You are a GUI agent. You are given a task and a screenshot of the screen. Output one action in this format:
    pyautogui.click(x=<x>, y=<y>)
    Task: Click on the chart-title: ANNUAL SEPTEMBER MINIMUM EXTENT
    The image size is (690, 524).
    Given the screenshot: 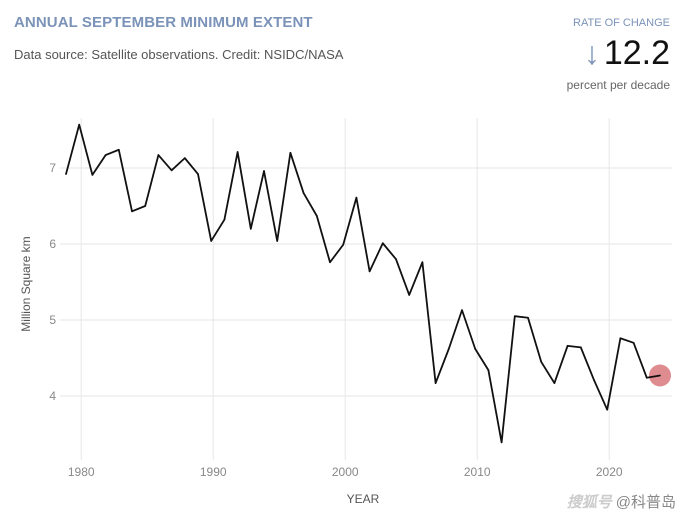 What is the action you would take?
    pyautogui.click(x=163, y=22)
    